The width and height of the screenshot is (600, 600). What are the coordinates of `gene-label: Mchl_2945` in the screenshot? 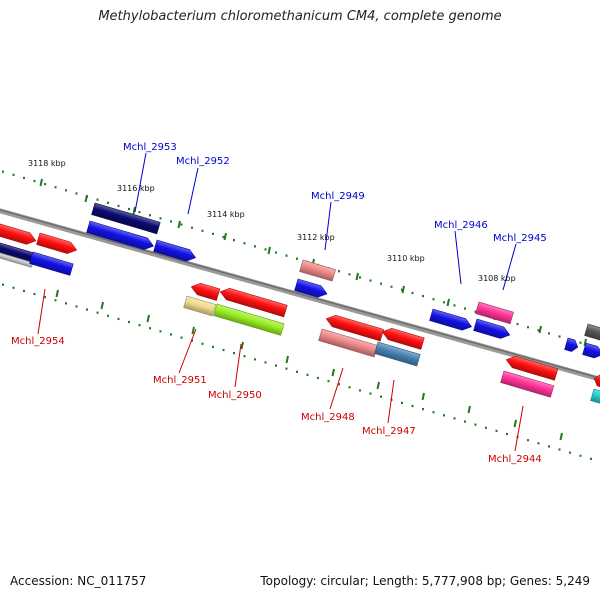 It's located at (520, 238).